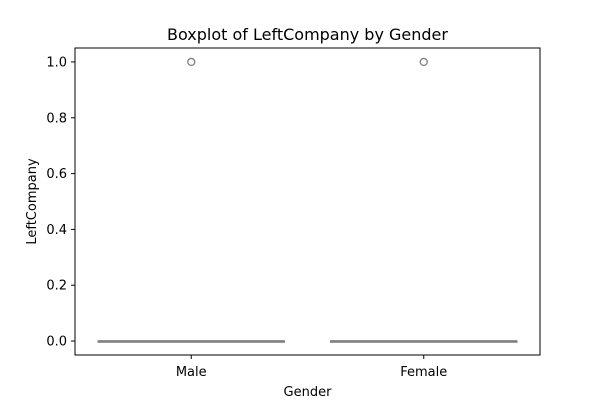 Image resolution: width=600 pixels, height=400 pixels. Describe the element at coordinates (56, 118) in the screenshot. I see `y-tick-label: 0.8` at that location.